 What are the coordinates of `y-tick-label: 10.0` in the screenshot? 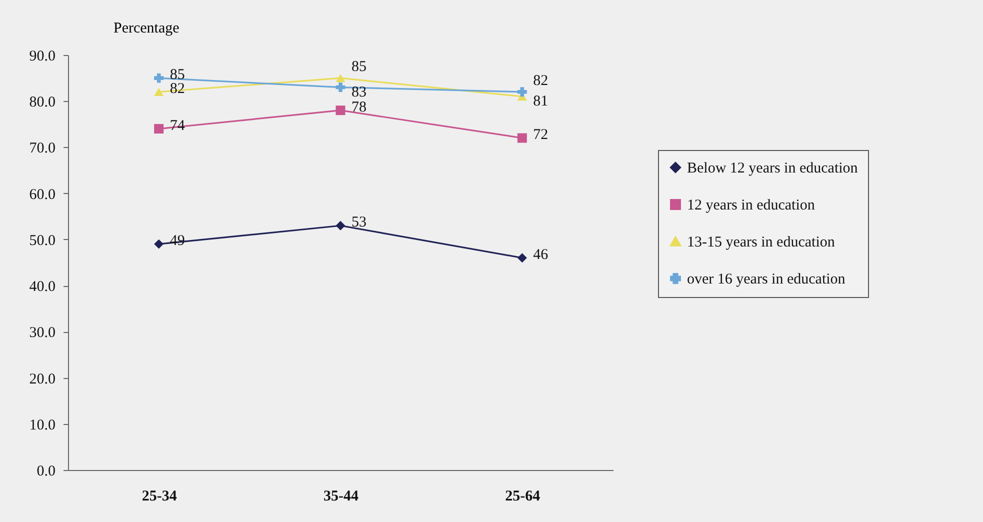 It's located at (42, 425).